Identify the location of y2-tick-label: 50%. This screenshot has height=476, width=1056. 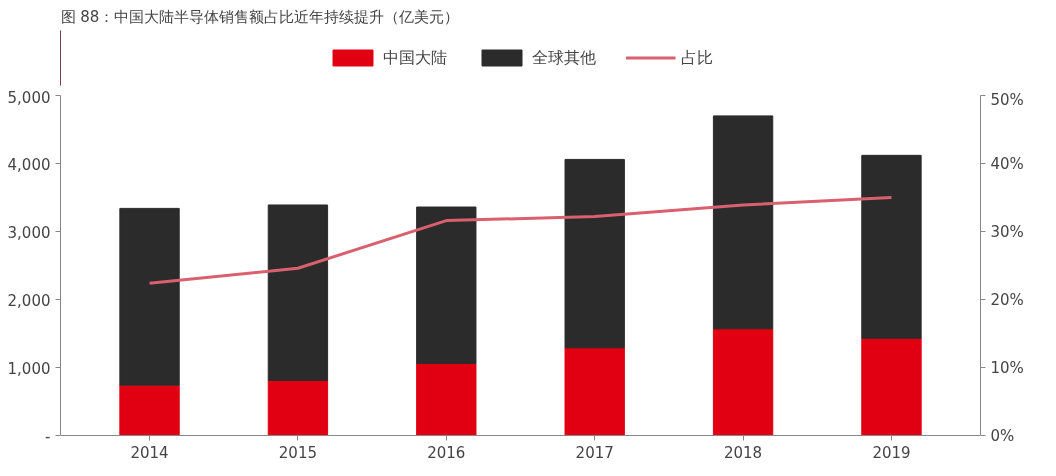
(1007, 99).